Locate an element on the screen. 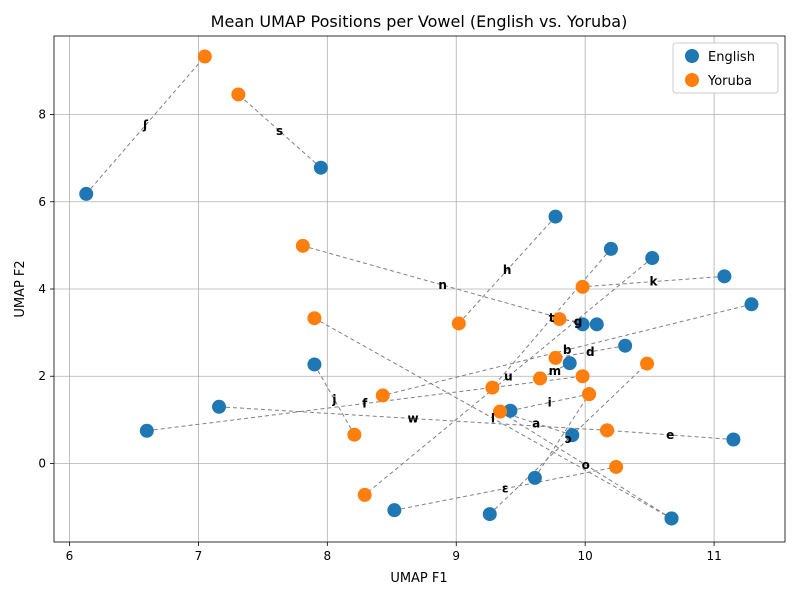  vowel-label: d is located at coordinates (590, 352).